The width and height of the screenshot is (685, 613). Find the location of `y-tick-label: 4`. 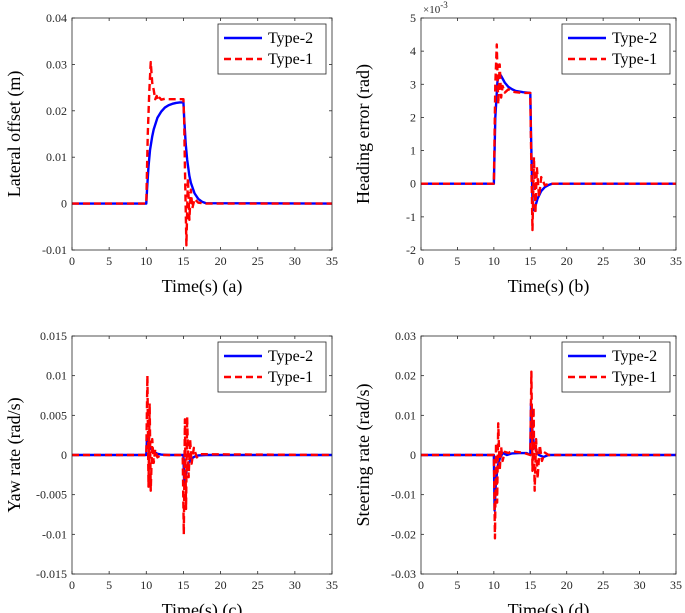

y-tick-label: 4 is located at coordinates (413, 51).